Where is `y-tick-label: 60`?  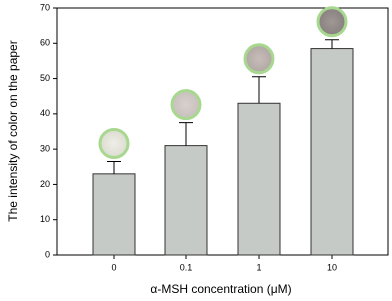
y-tick-label: 60 is located at coordinates (45, 43).